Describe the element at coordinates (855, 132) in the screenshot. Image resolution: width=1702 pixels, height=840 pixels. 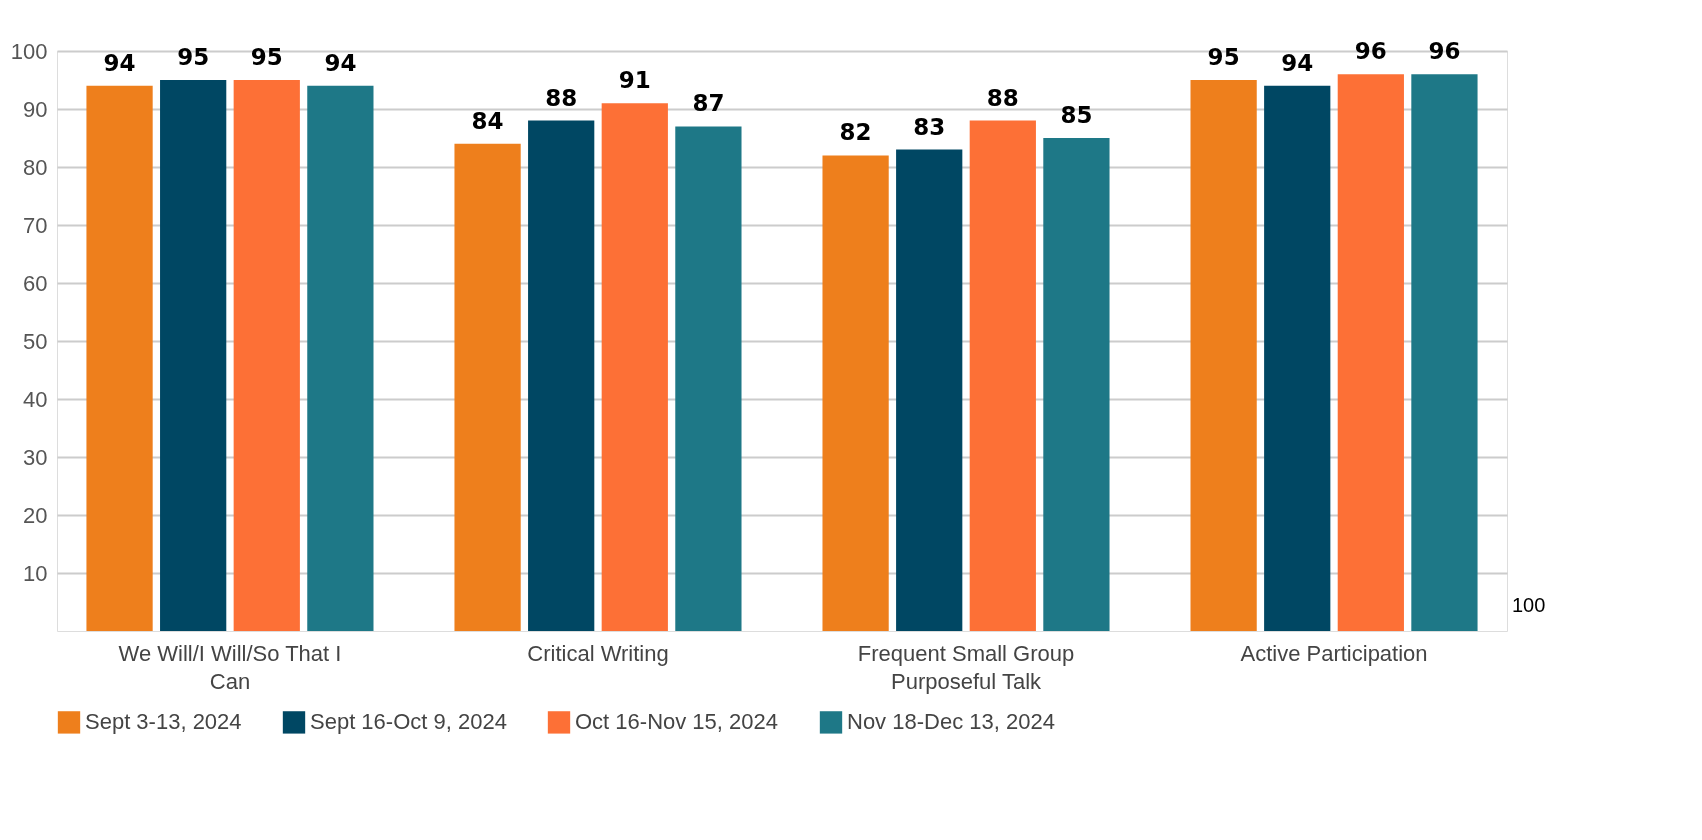
I see `data-label: 82` at that location.